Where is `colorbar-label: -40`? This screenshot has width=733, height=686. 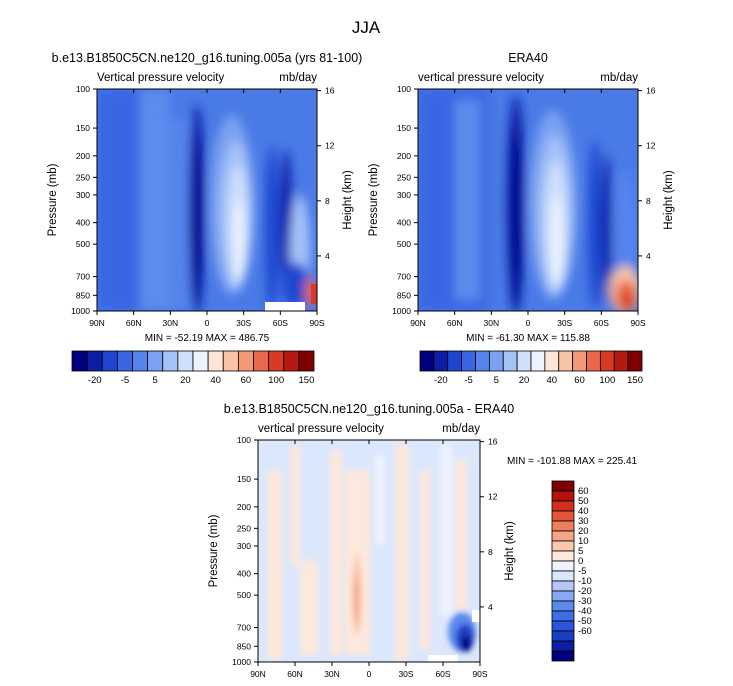
colorbar-label: -40 is located at coordinates (585, 611).